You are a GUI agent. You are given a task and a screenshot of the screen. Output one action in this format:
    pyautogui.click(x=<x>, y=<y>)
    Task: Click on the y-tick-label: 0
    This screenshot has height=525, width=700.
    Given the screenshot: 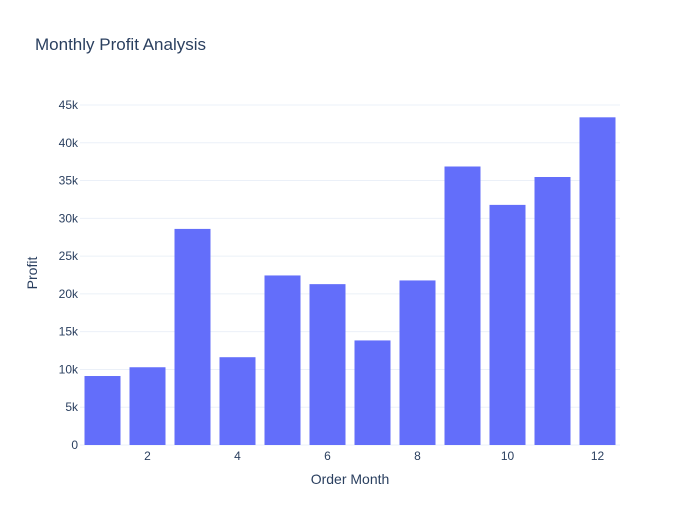 What is the action you would take?
    pyautogui.click(x=74, y=445)
    